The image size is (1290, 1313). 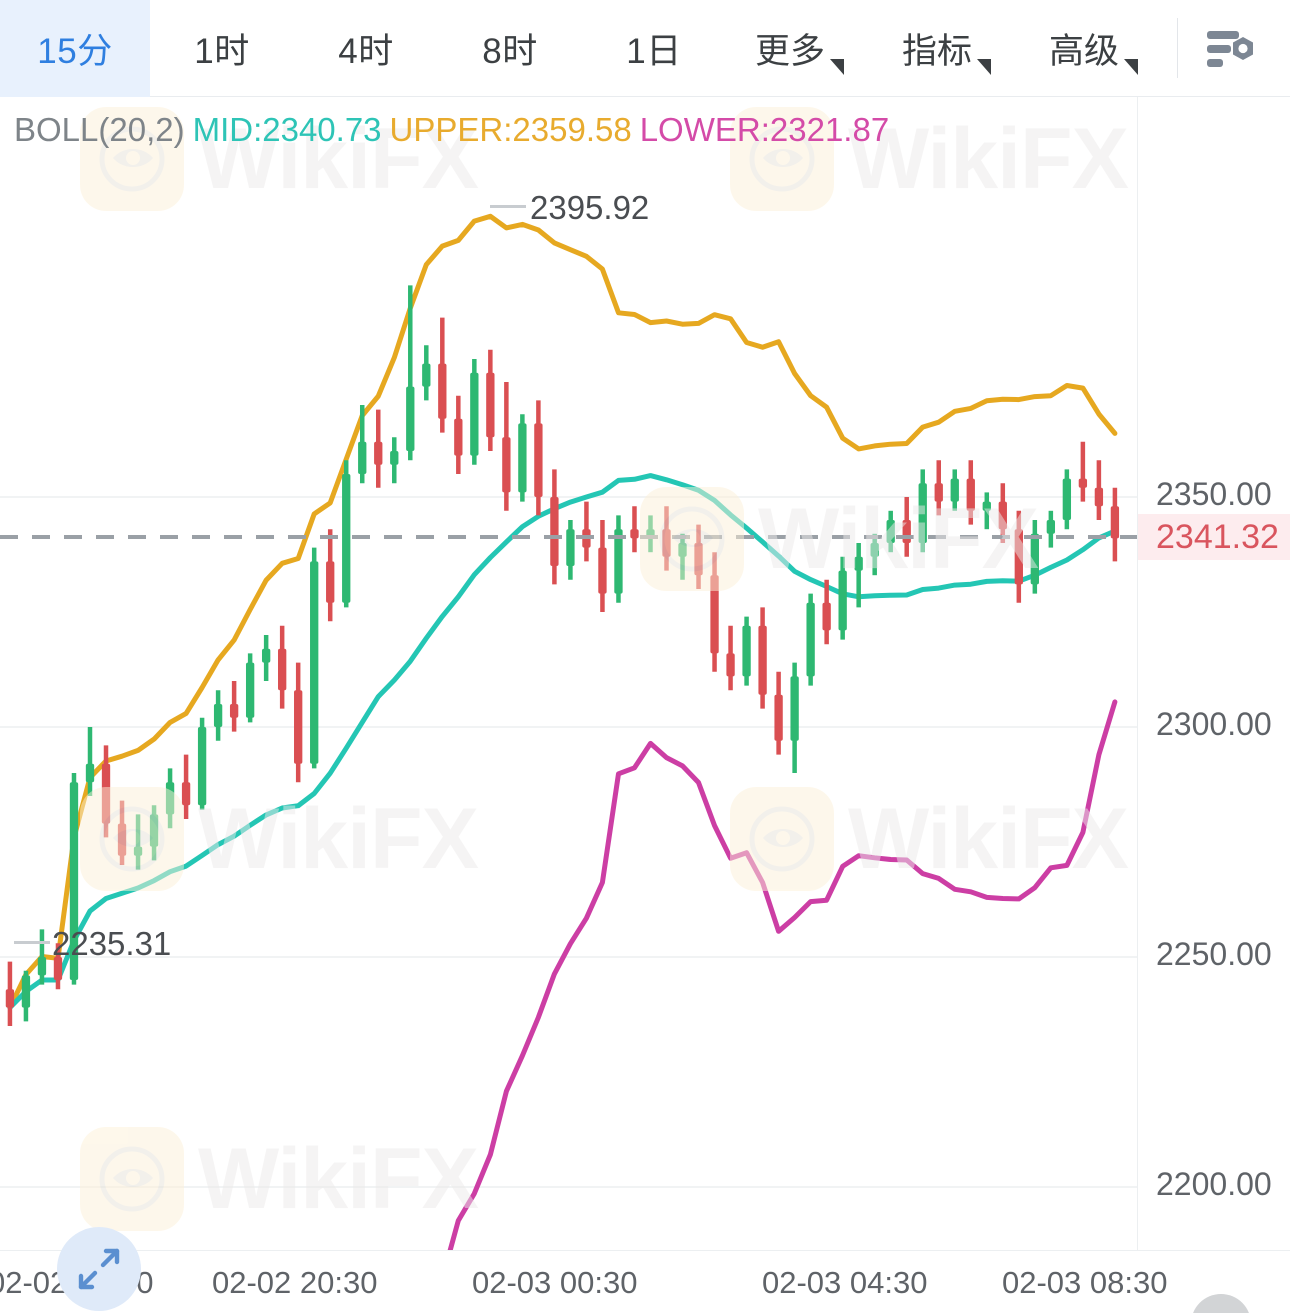 I want to click on menu-advanced-label: 高级, so click(x=1083, y=51).